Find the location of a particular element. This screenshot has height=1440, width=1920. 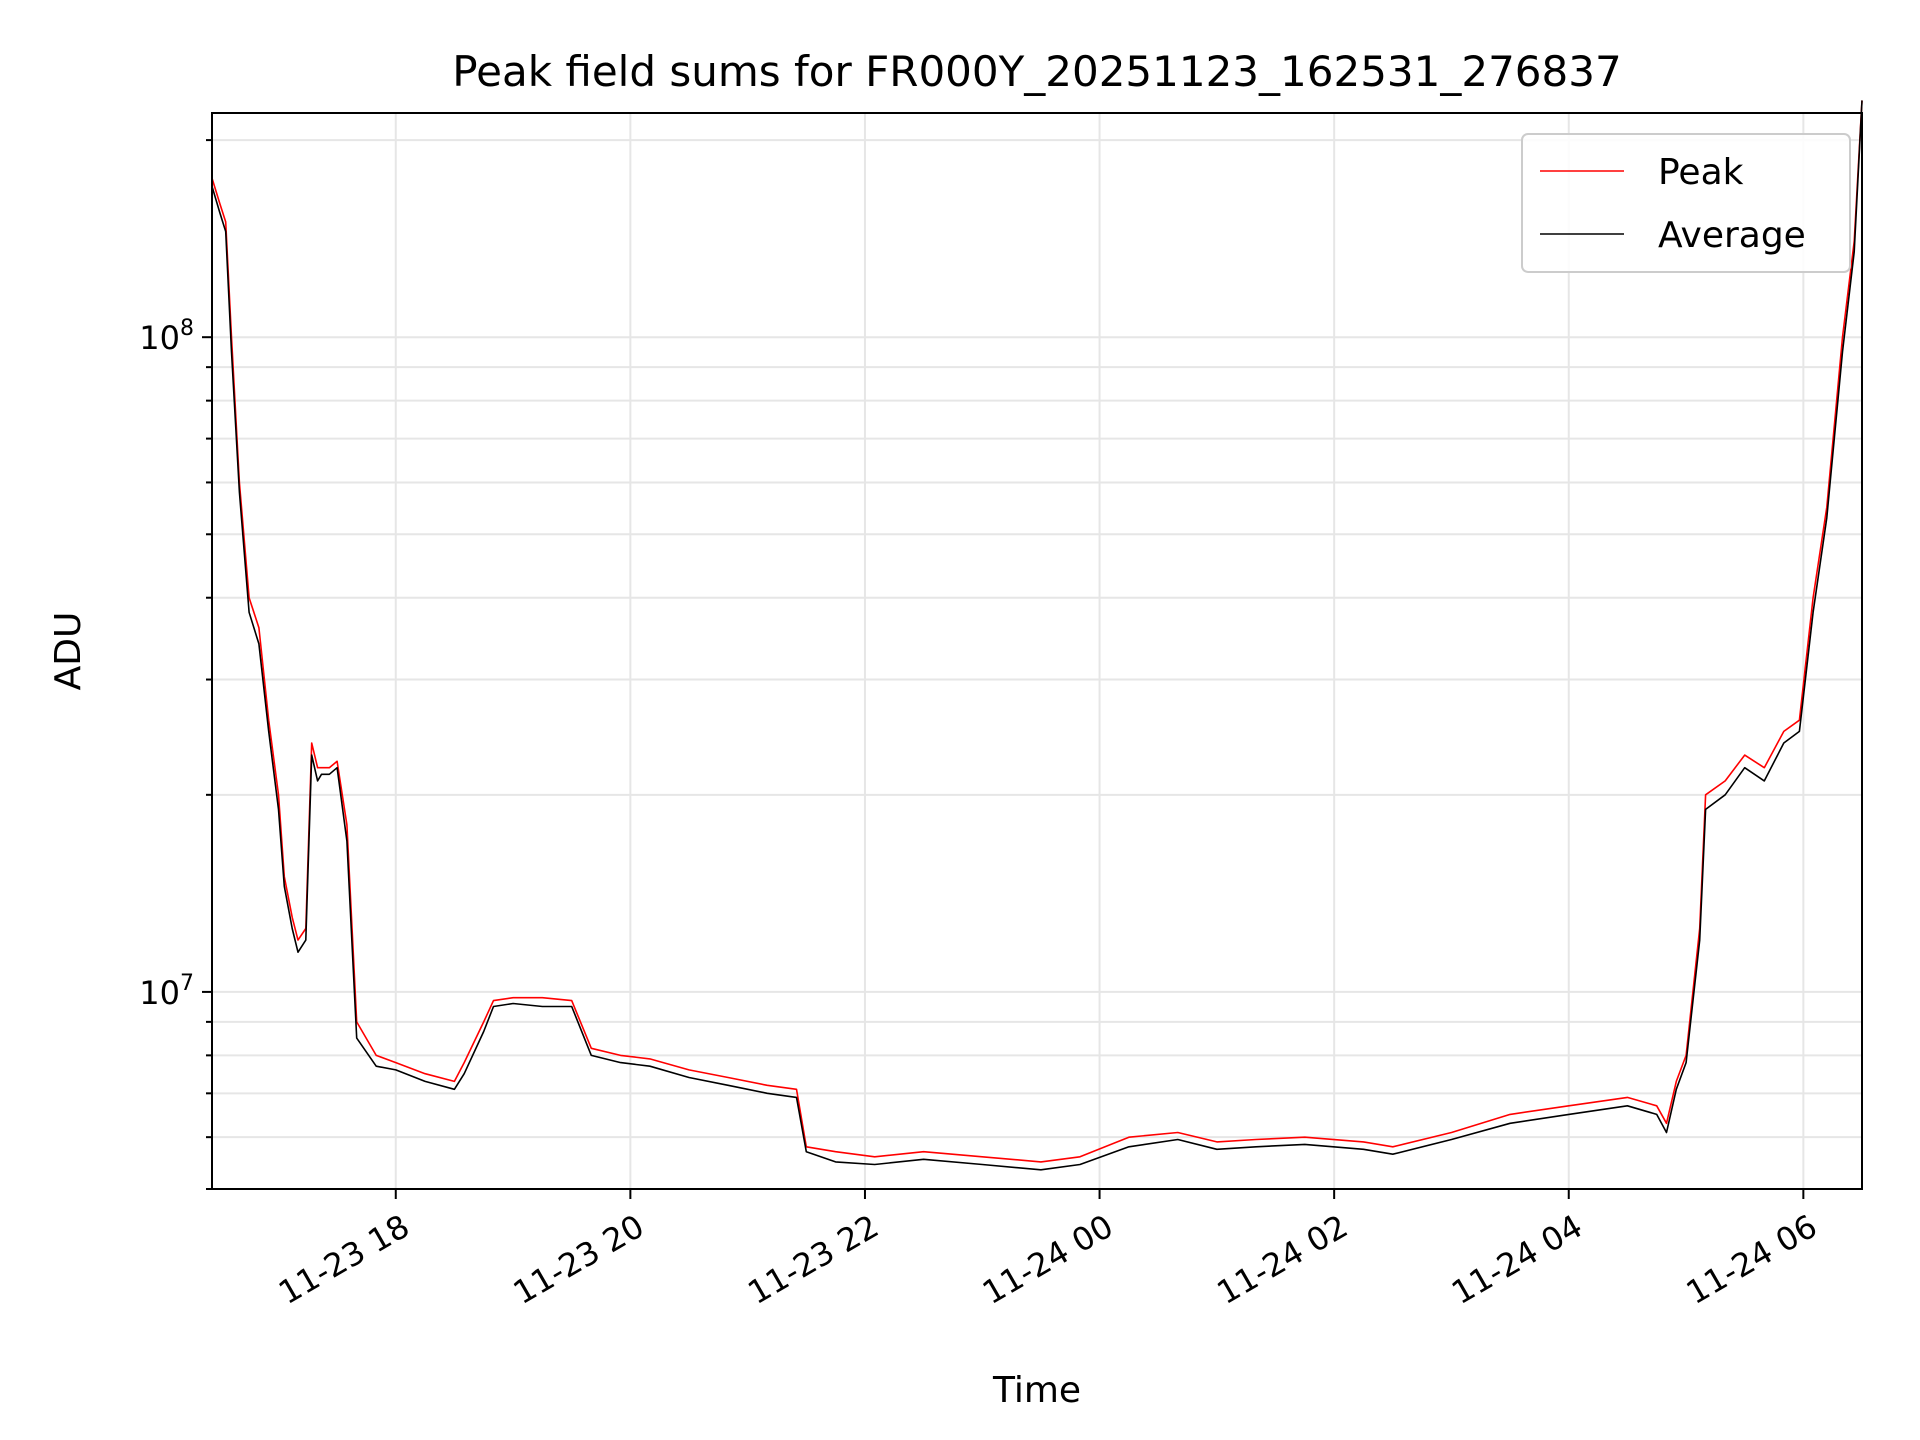

x-axis-label: Time is located at coordinates (1036, 1390).